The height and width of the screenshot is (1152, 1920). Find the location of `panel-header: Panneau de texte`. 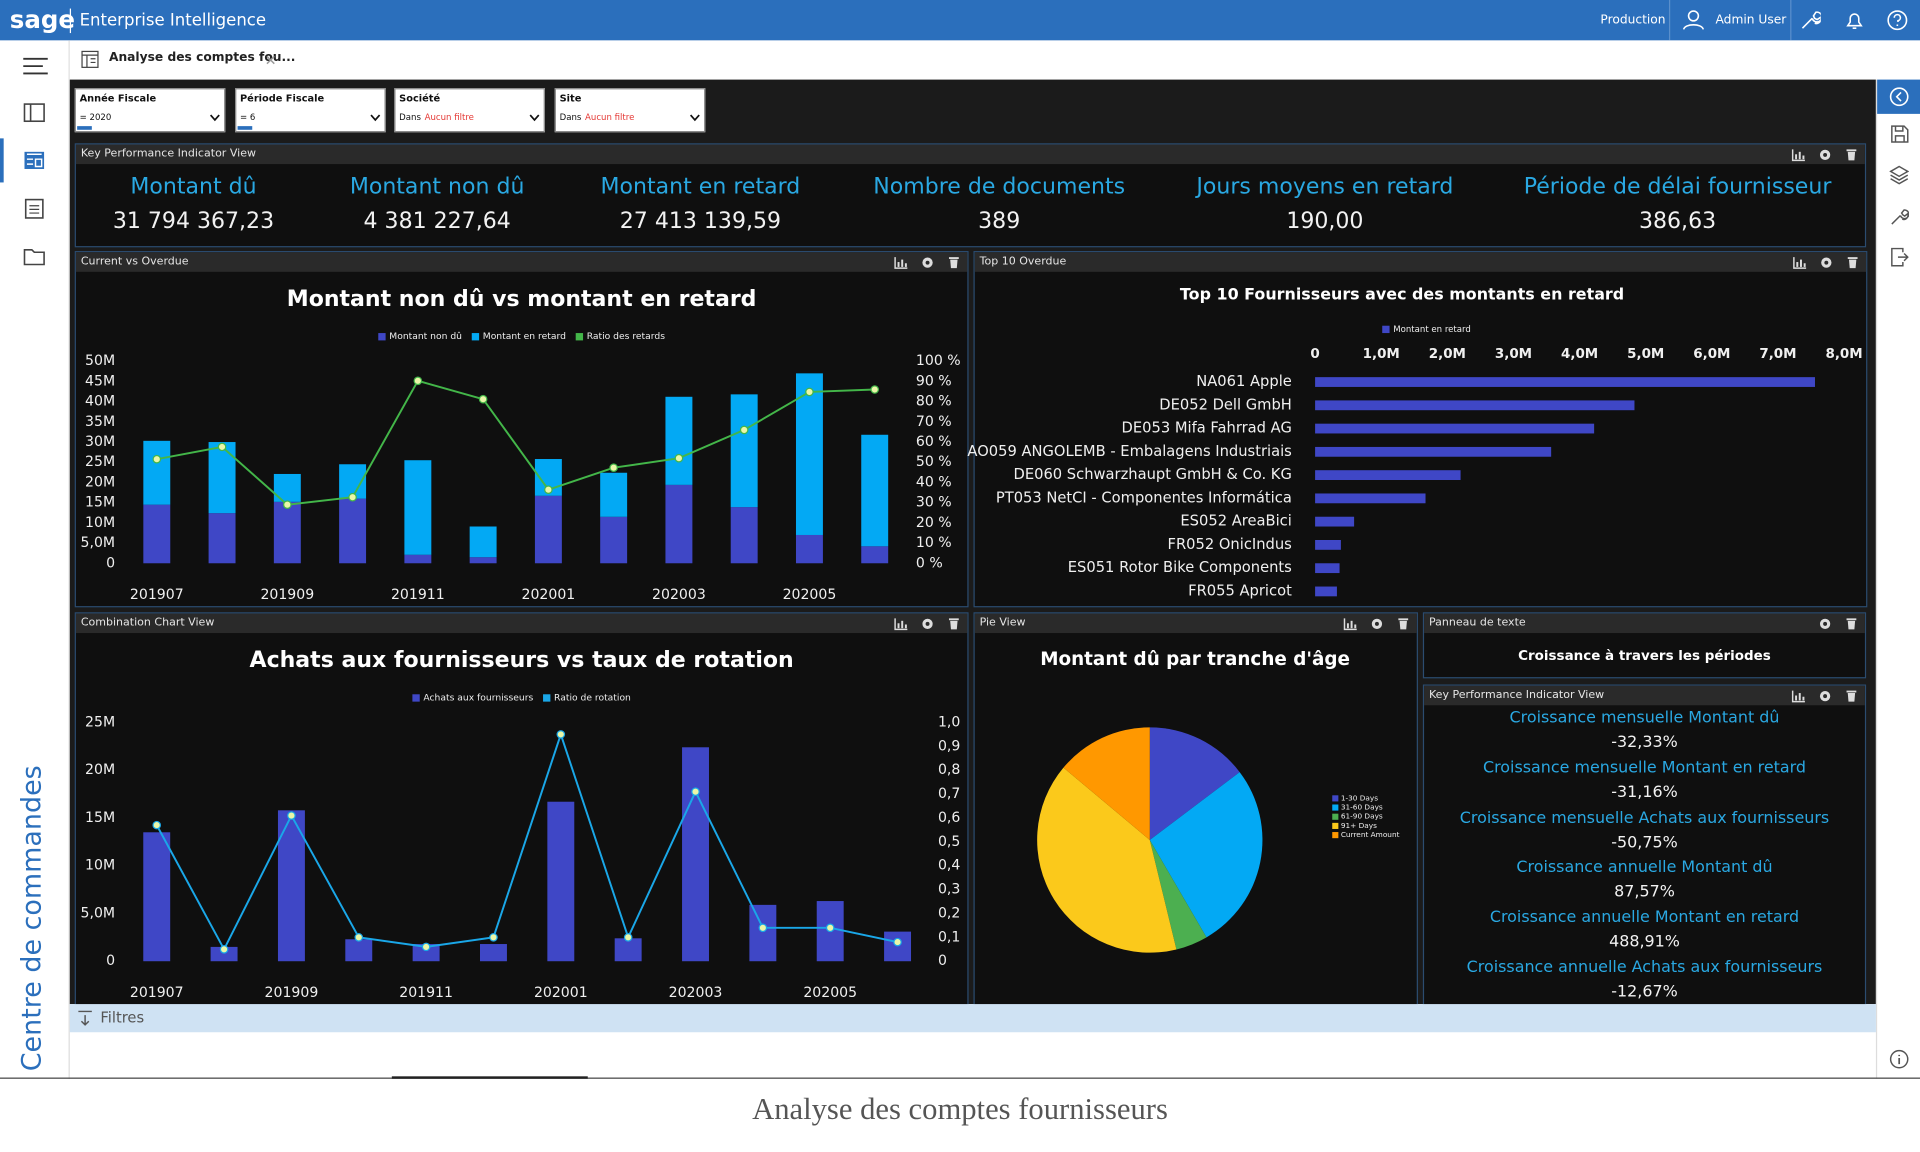

panel-header: Panneau de texte is located at coordinates (1644, 623).